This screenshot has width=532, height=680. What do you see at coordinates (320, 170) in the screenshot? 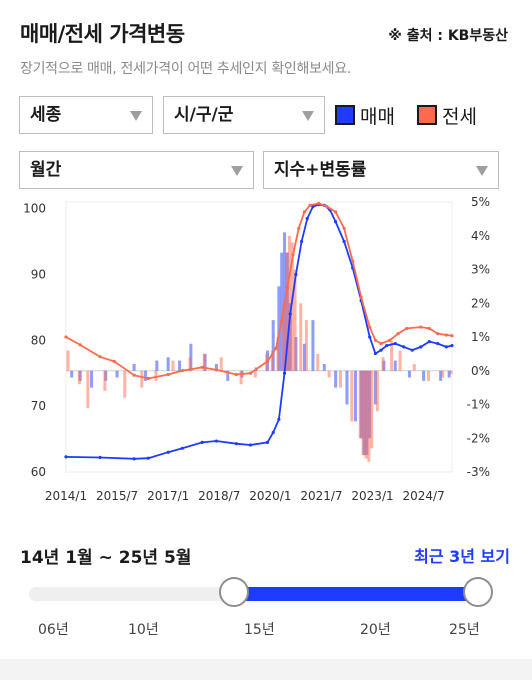
I see `metric-select-value: 지수+변동률` at bounding box center [320, 170].